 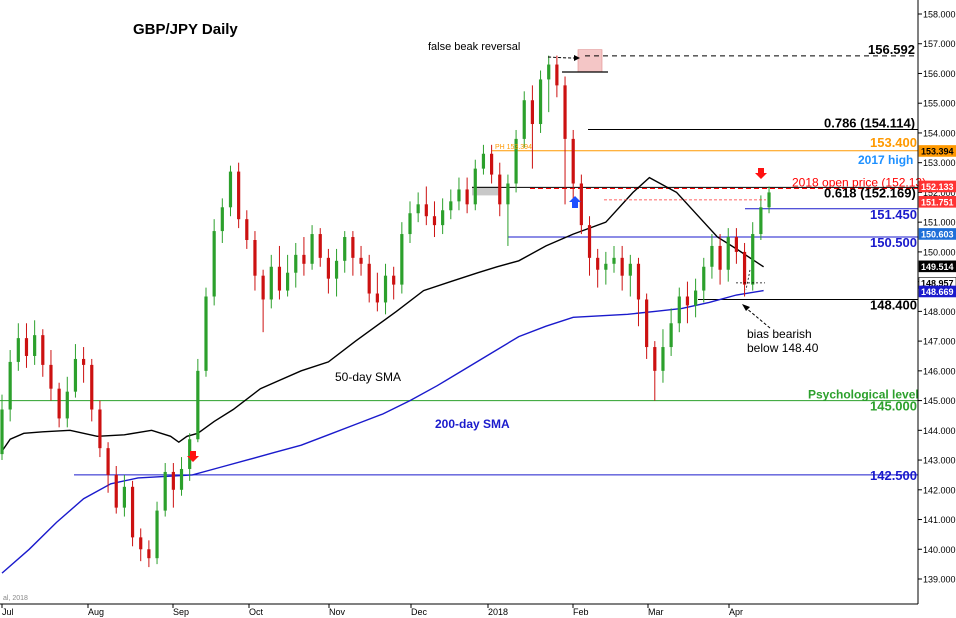 What do you see at coordinates (779, 334) in the screenshot?
I see `annotation-3: bias bearish` at bounding box center [779, 334].